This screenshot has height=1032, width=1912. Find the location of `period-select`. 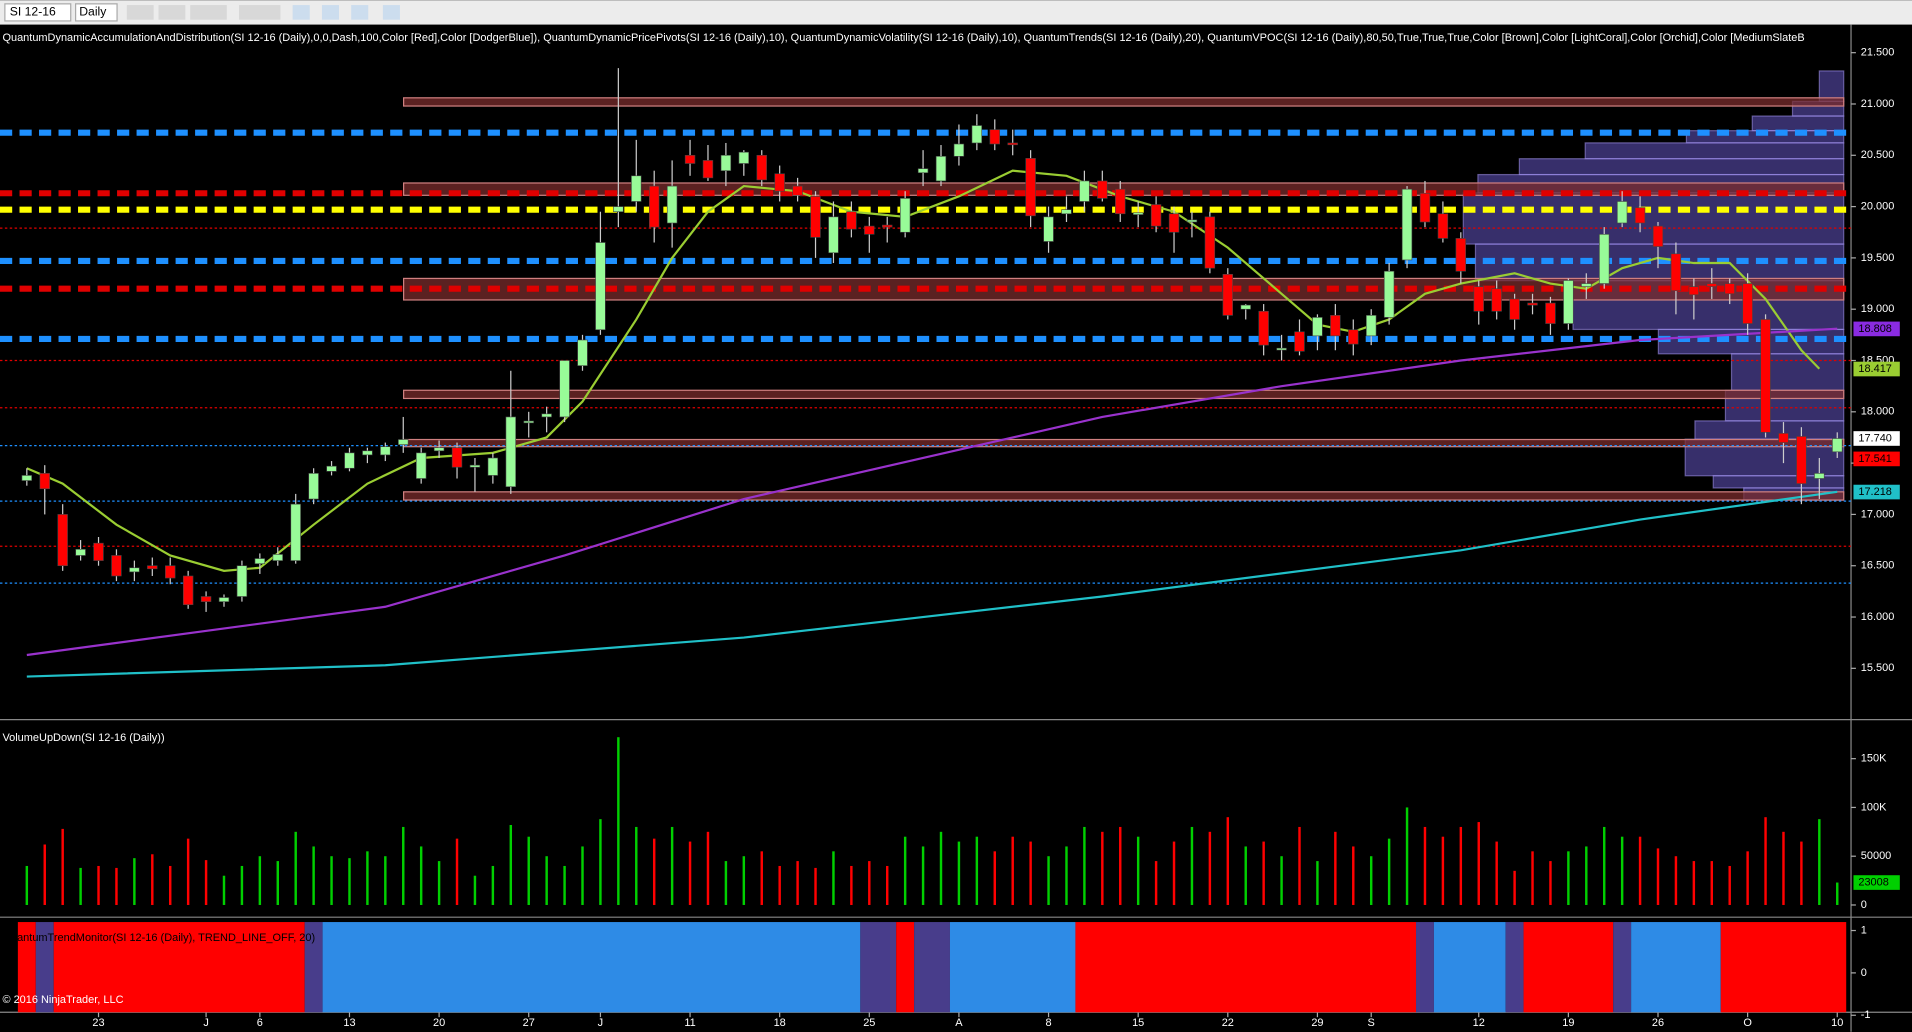

period-select is located at coordinates (96, 12).